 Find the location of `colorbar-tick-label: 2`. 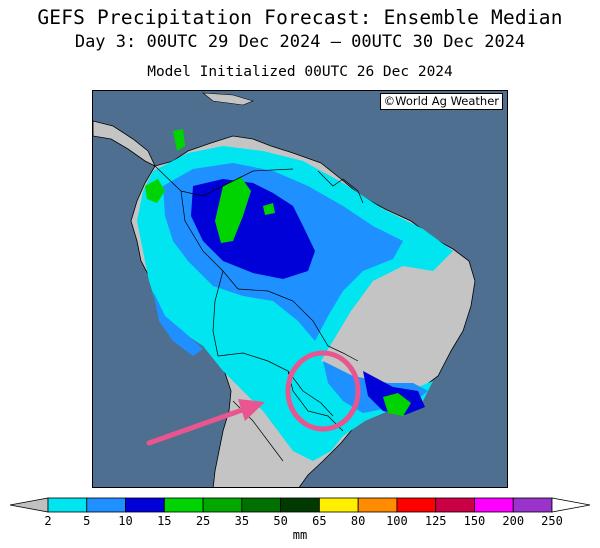

colorbar-tick-label: 2 is located at coordinates (48, 521).